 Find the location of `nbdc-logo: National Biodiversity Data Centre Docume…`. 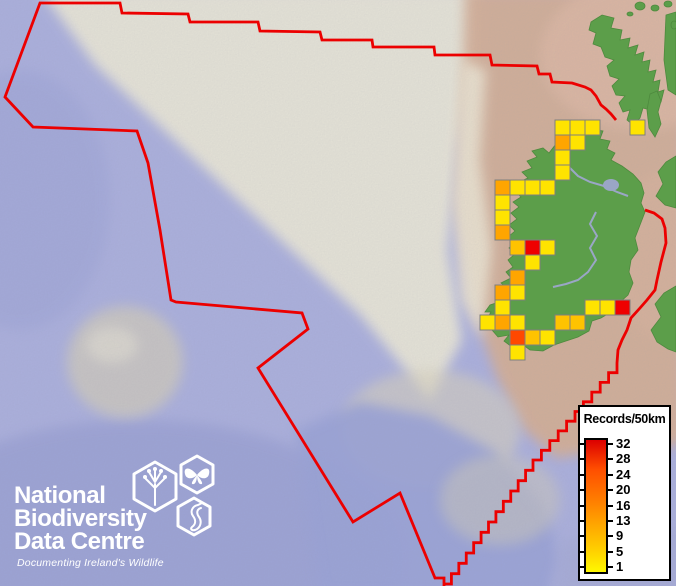

nbdc-logo: National Biodiversity Data Centre Docume… is located at coordinates (89, 526).